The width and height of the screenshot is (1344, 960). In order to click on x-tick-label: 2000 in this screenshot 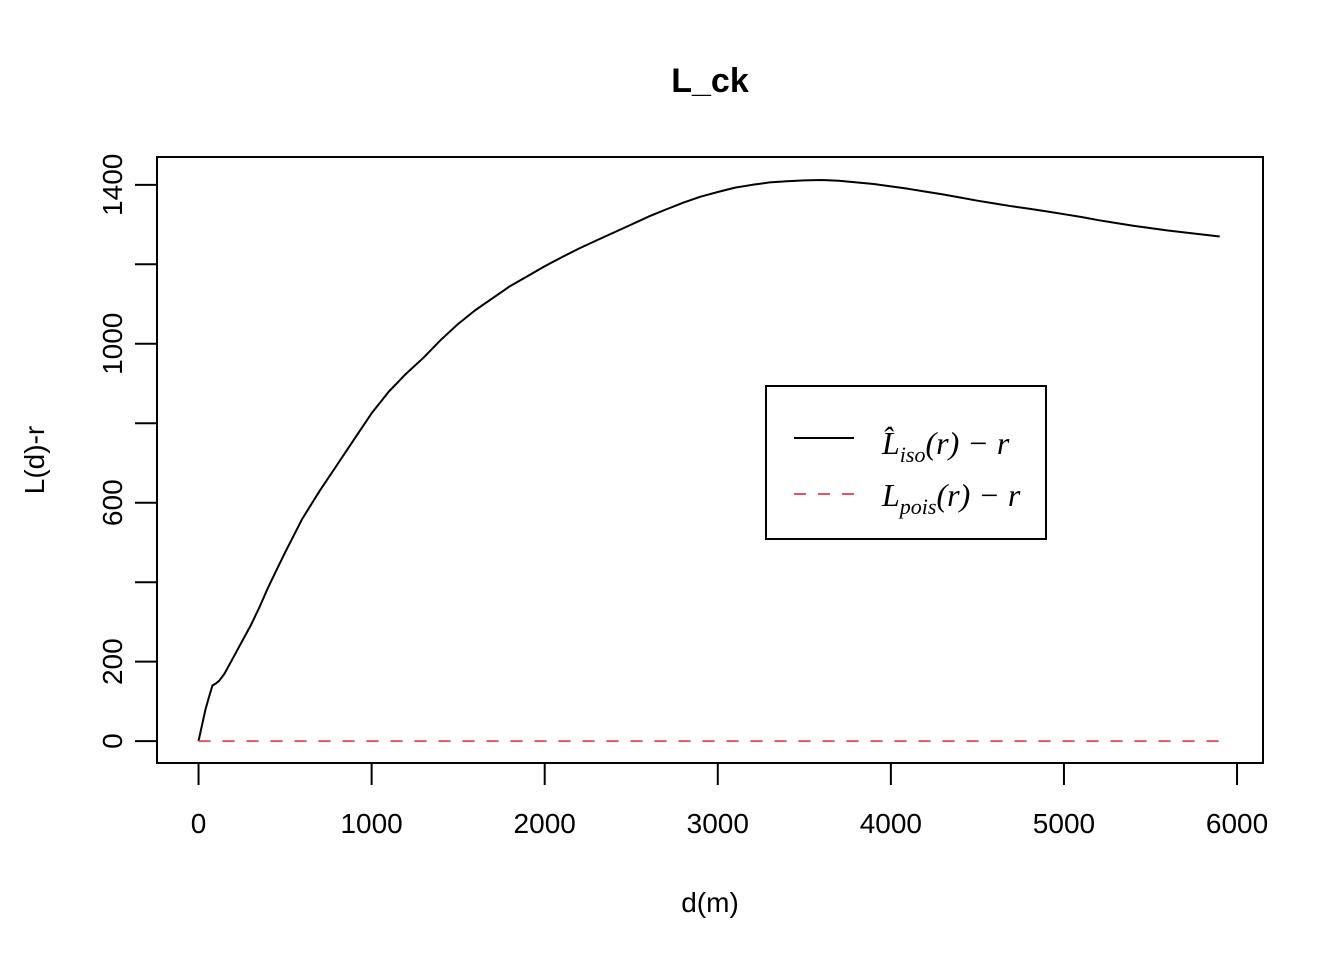, I will do `click(545, 823)`.